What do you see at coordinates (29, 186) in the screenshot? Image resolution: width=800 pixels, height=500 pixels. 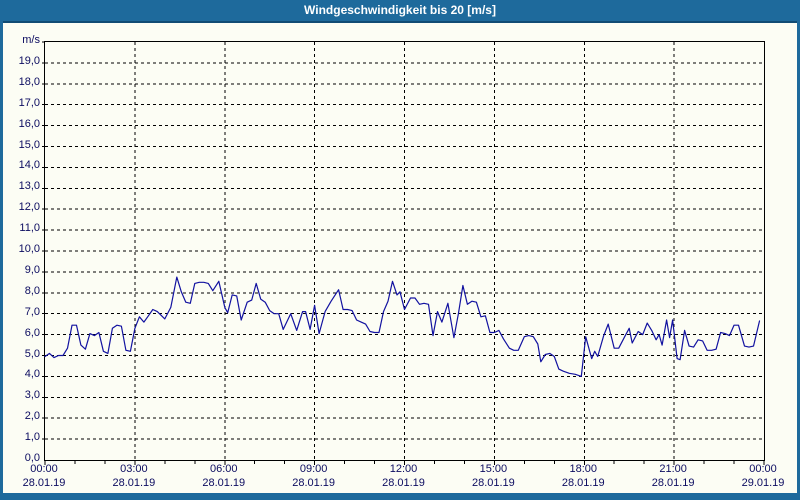 I see `y-tick-label: 13,0` at bounding box center [29, 186].